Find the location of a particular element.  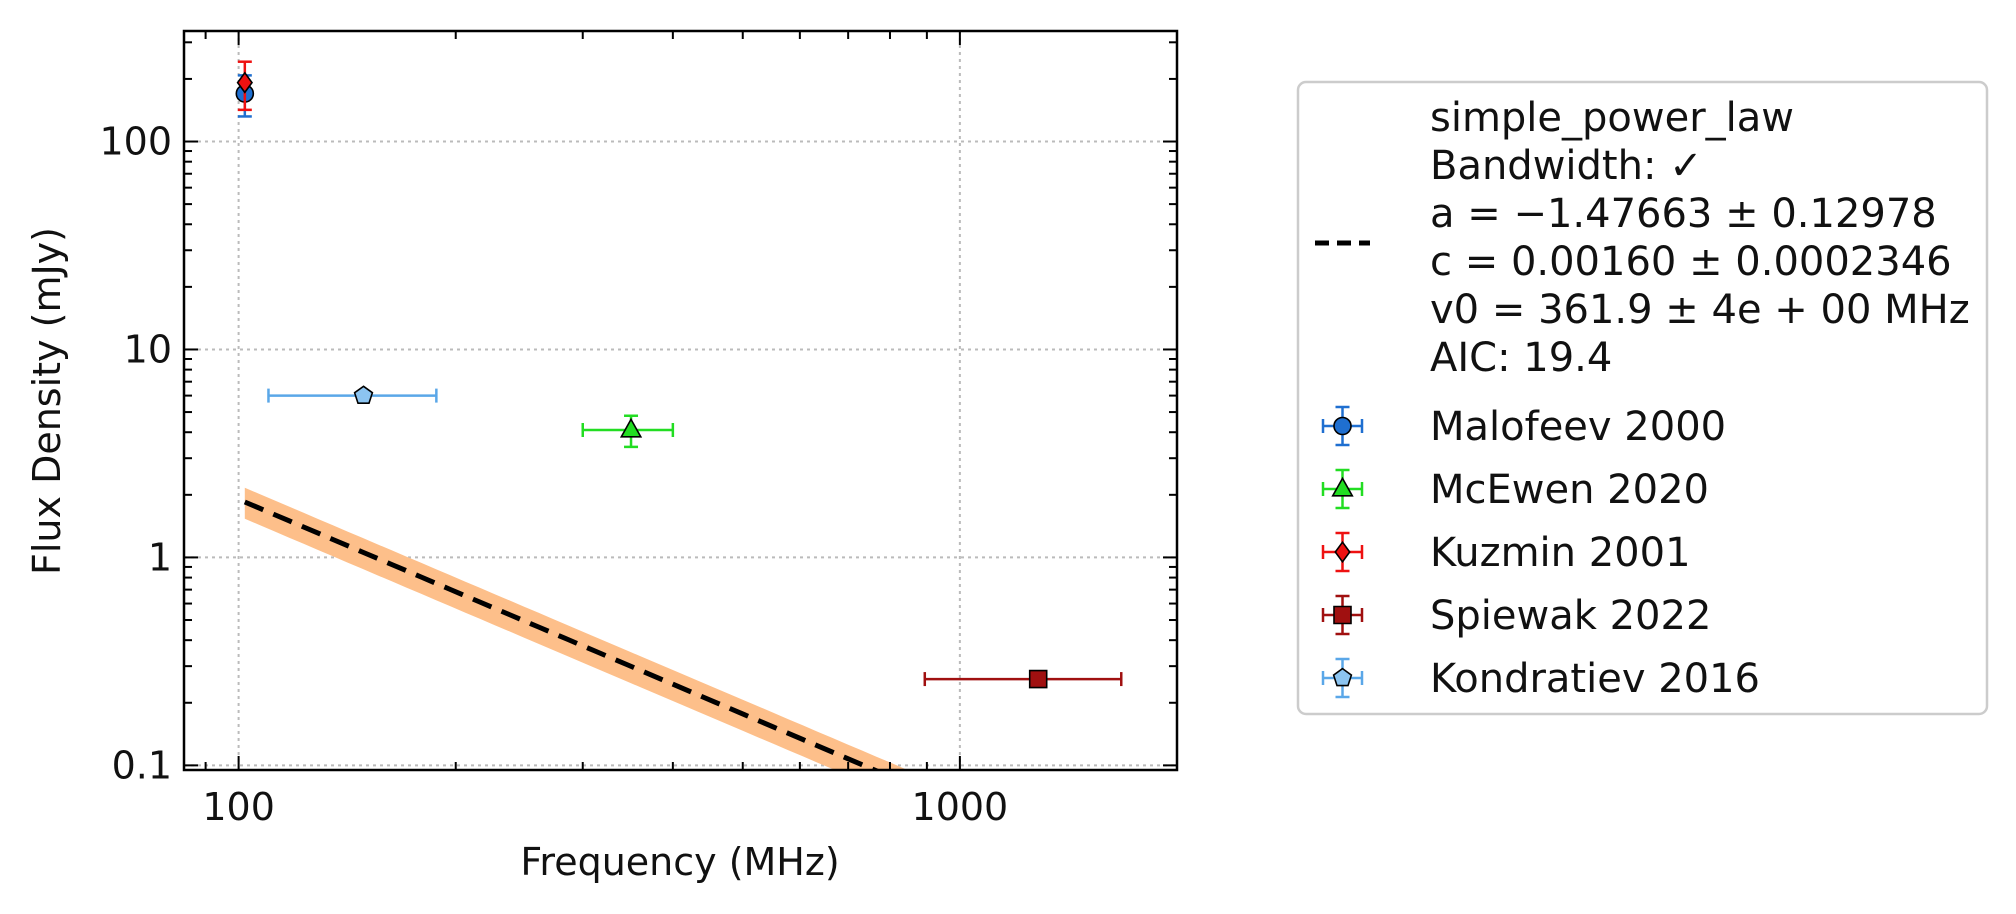

fit-line is located at coordinates (562, 634).